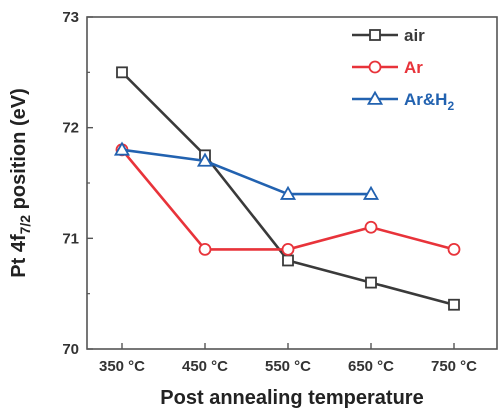 Image resolution: width=503 pixels, height=410 pixels. I want to click on series-line, so click(246, 172).